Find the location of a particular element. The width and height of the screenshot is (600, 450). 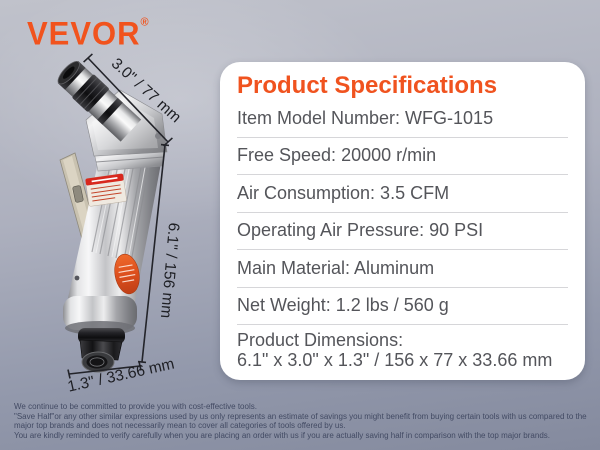

spec-row-model: Item Model Number: WFG-1015 is located at coordinates (402, 119).